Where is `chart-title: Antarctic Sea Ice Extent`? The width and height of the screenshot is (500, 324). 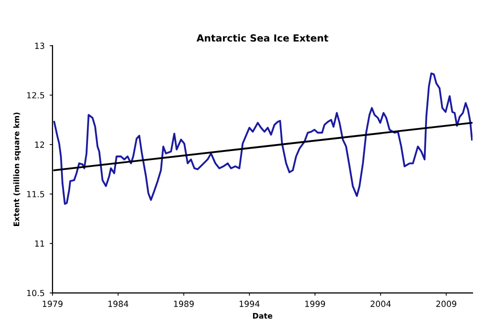
chart-title: Antarctic Sea Ice Extent is located at coordinates (262, 38).